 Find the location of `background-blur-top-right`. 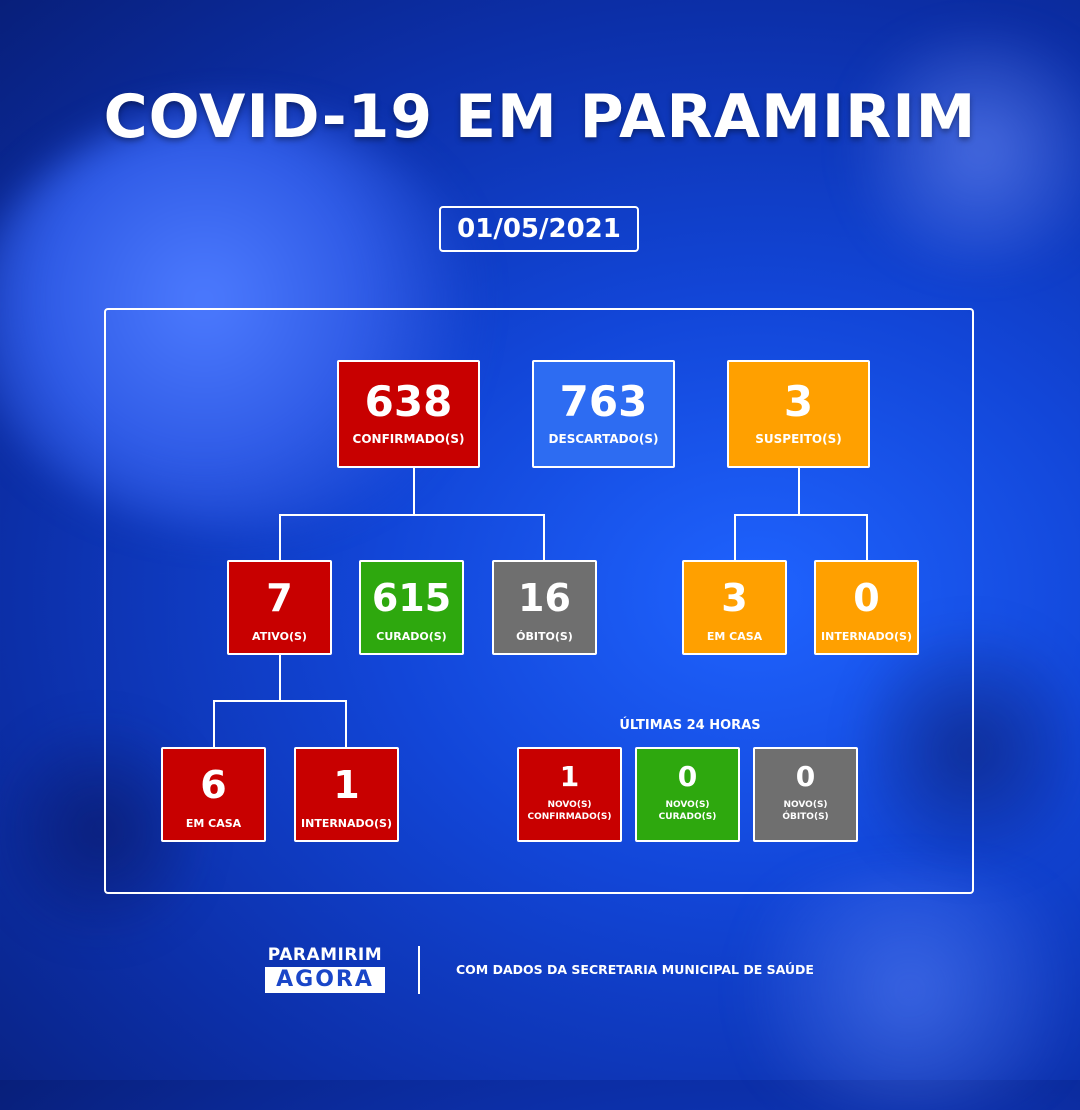

background-blur-top-right is located at coordinates (955, 150).